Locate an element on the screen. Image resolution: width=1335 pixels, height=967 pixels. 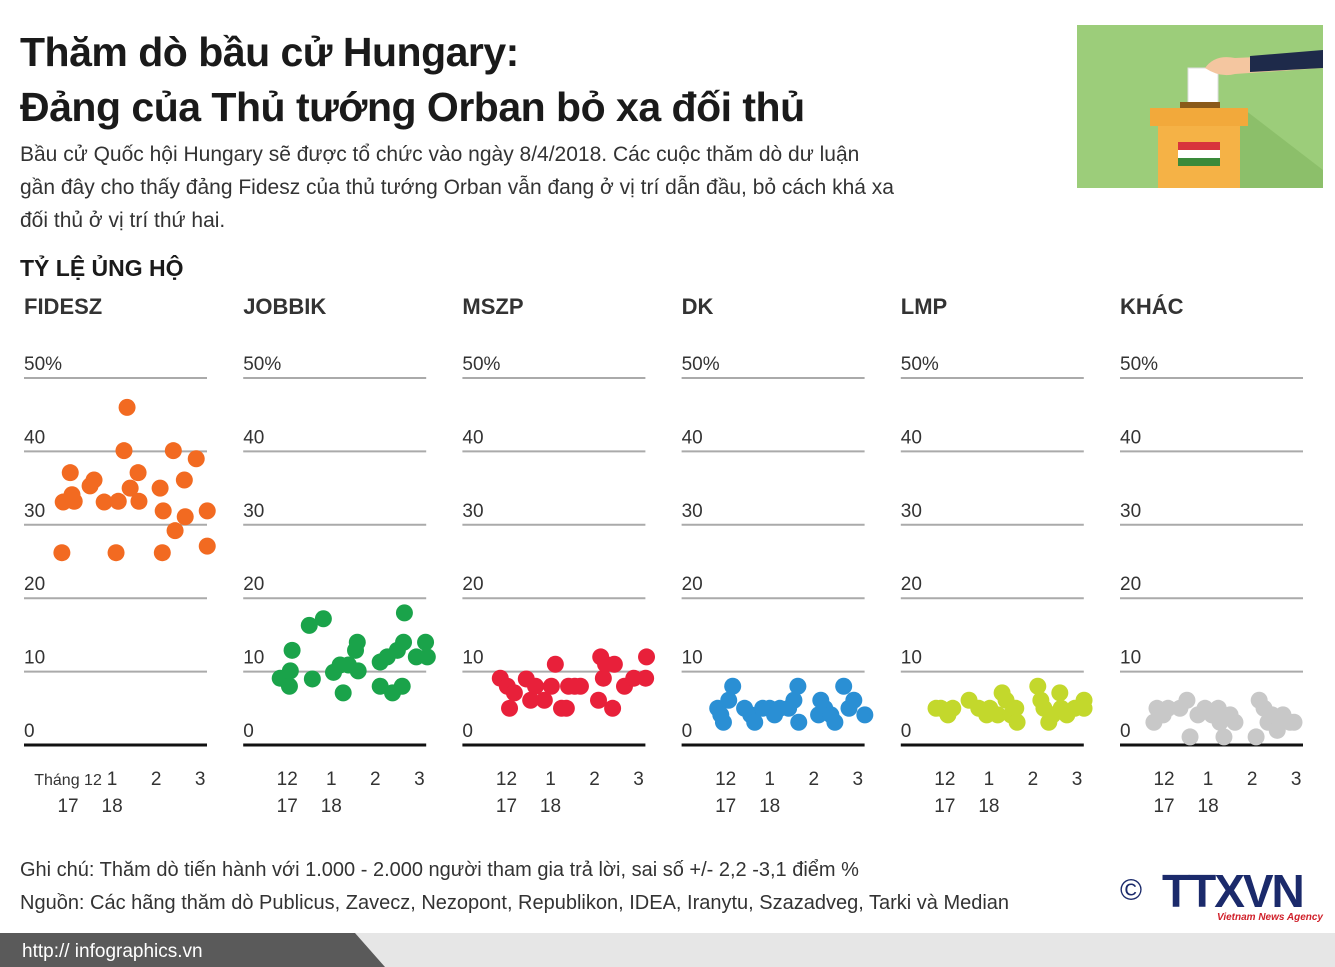
panel-title: KHÁC is located at coordinates (1152, 306).